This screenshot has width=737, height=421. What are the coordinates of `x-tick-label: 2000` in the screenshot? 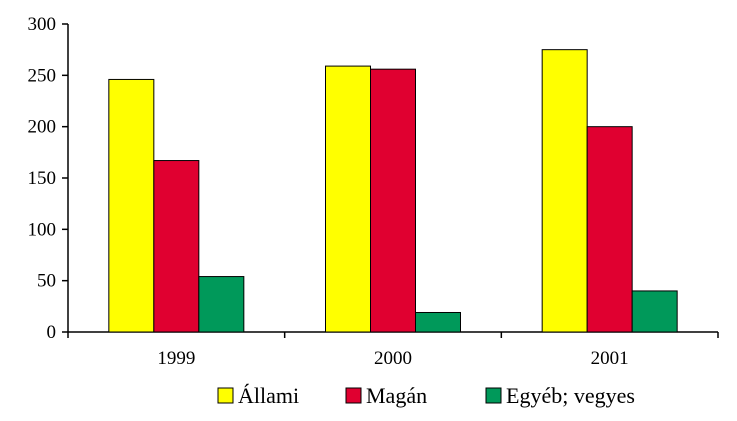 It's located at (393, 358).